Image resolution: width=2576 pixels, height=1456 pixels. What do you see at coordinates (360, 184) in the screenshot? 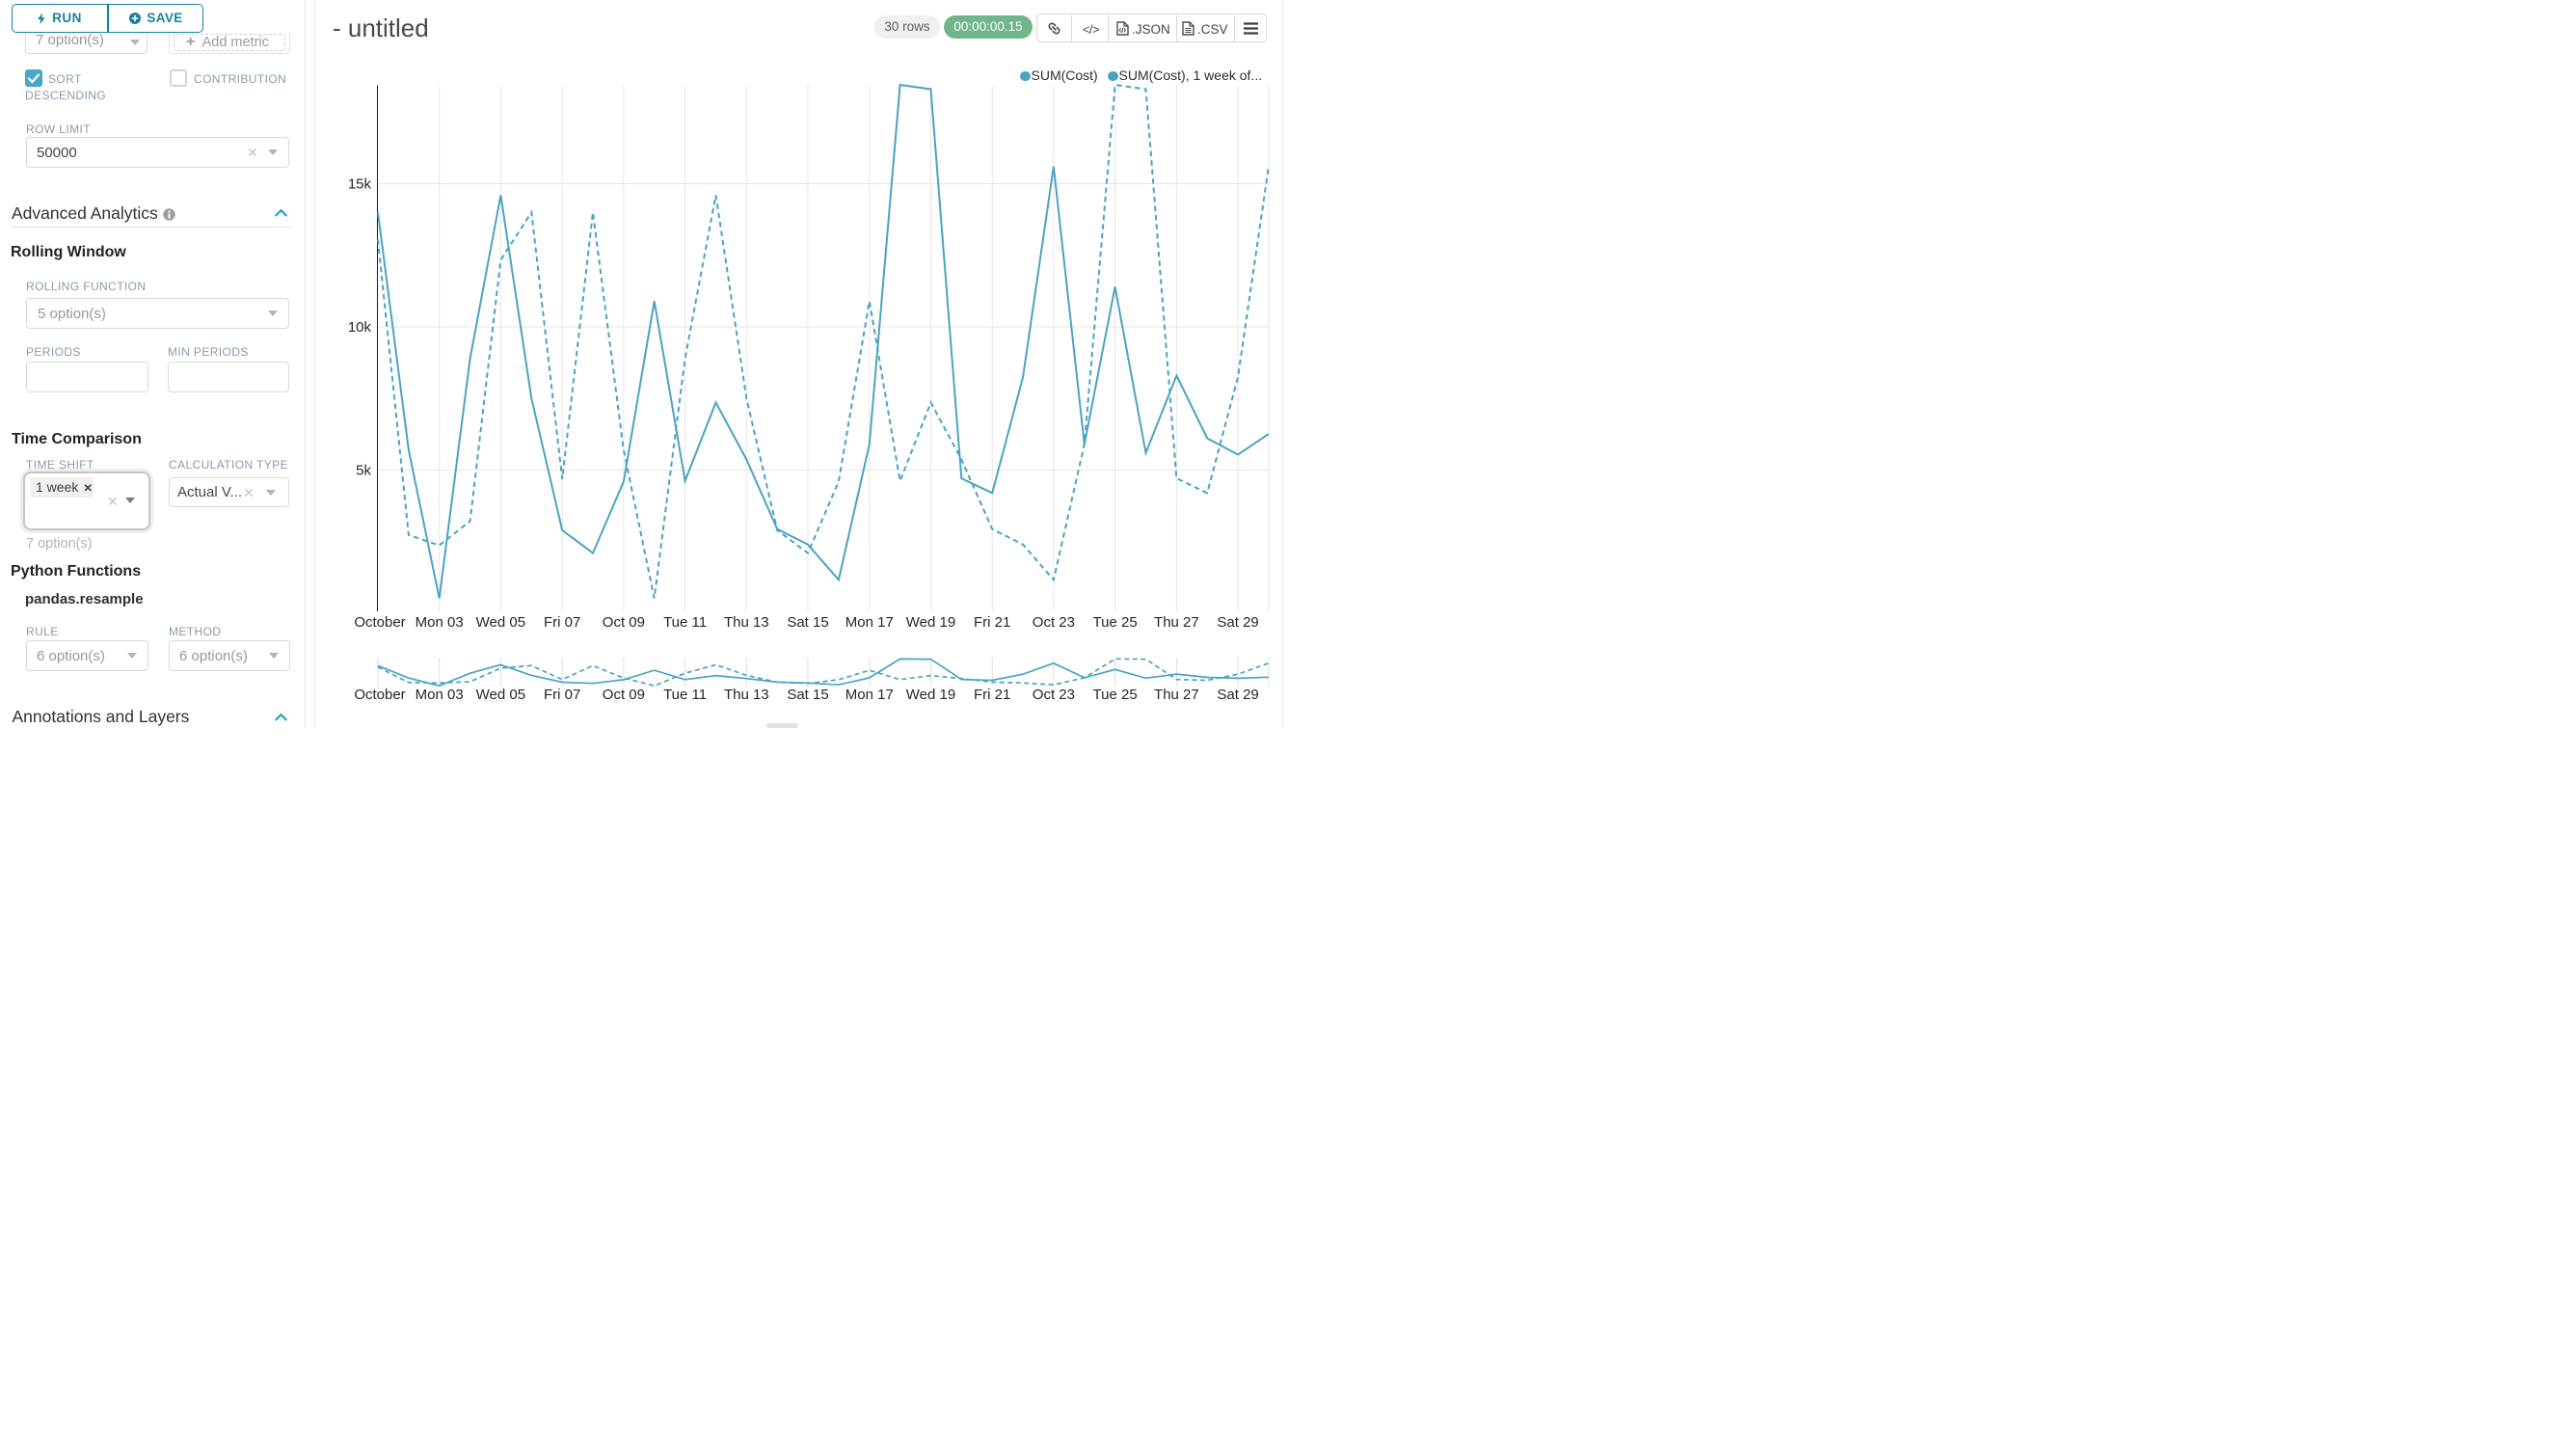
I see `svg-text: 15k` at bounding box center [360, 184].